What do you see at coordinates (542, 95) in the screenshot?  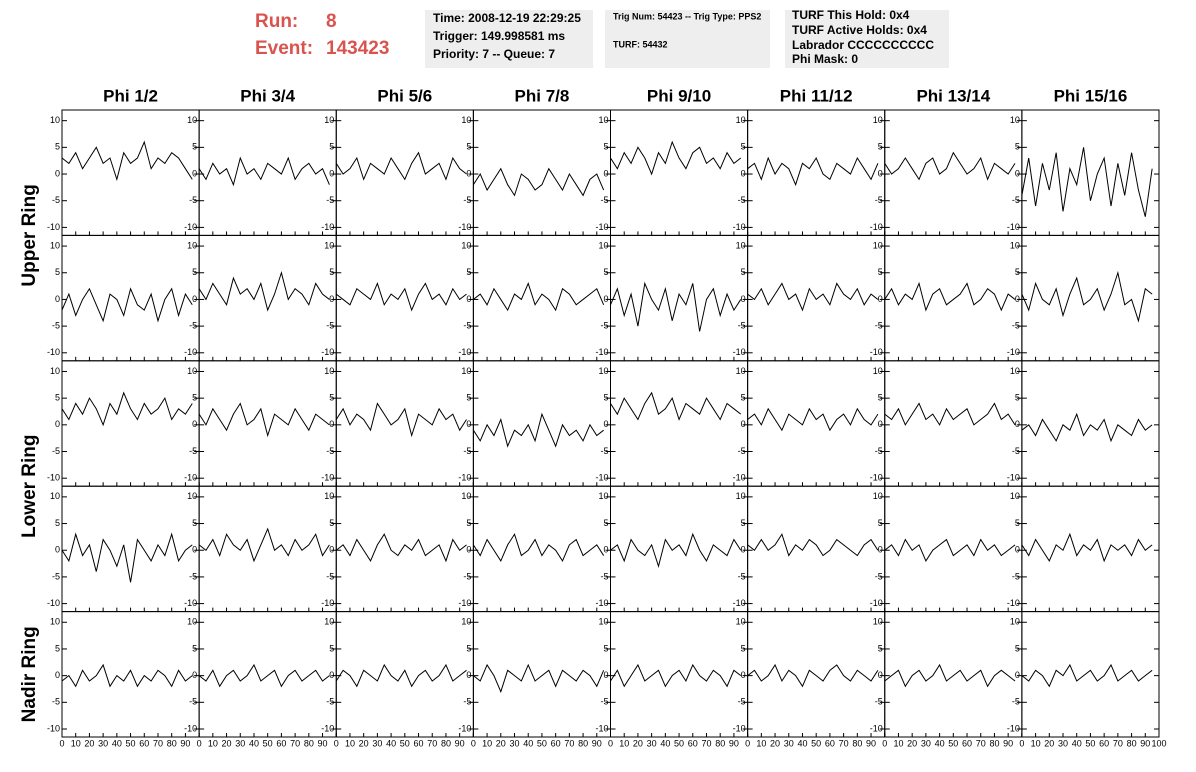 I see `column-title: Phi 7/8` at bounding box center [542, 95].